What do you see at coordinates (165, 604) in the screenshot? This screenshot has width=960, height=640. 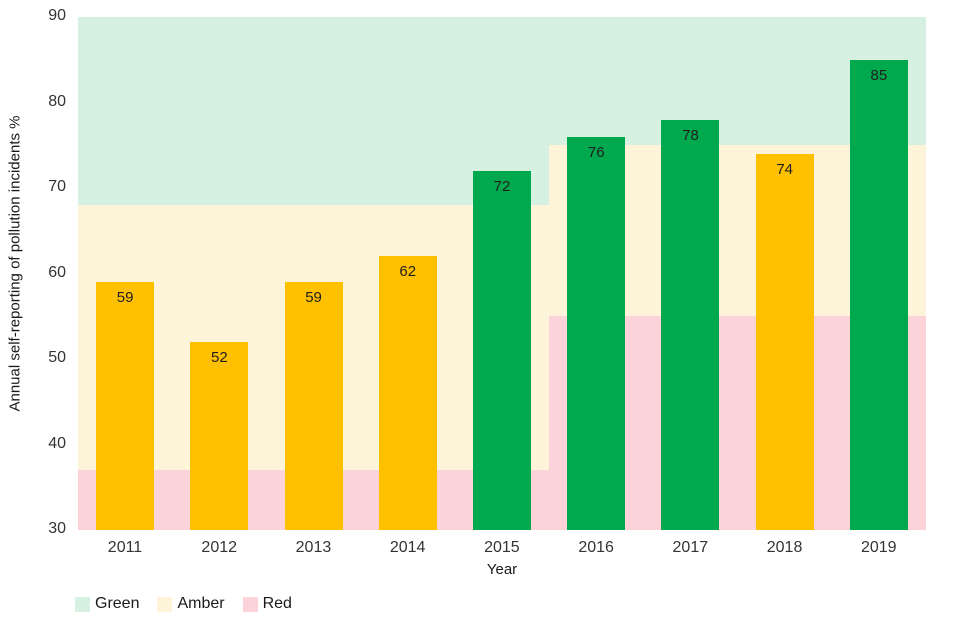 I see `amber-zone-swatch-icon` at bounding box center [165, 604].